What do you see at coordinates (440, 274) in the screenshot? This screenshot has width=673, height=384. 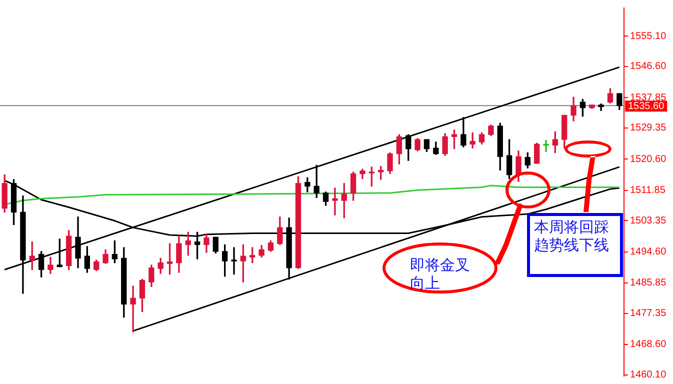 I see `annotation: 即将金叉向上` at bounding box center [440, 274].